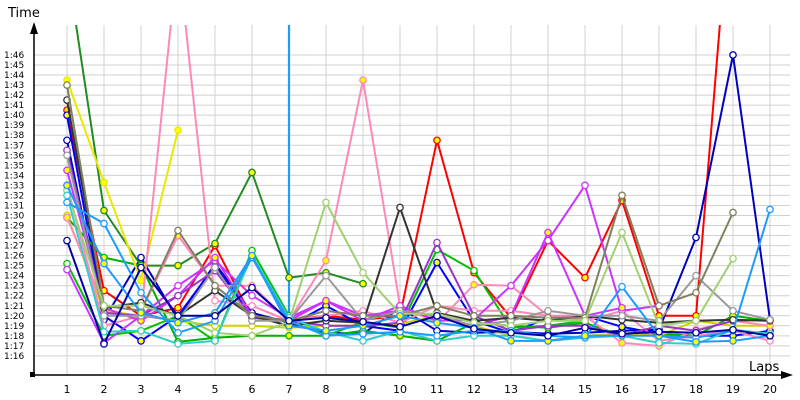 Image resolution: width=800 pixels, height=400 pixels. What do you see at coordinates (14, 297) in the screenshot?
I see `y-tick-label: 1:22` at bounding box center [14, 297].